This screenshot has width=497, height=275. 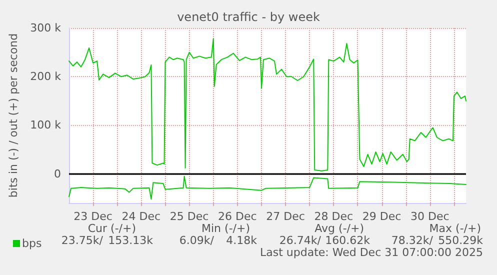 I want to click on y-tick-label: 200 k, so click(x=46, y=77).